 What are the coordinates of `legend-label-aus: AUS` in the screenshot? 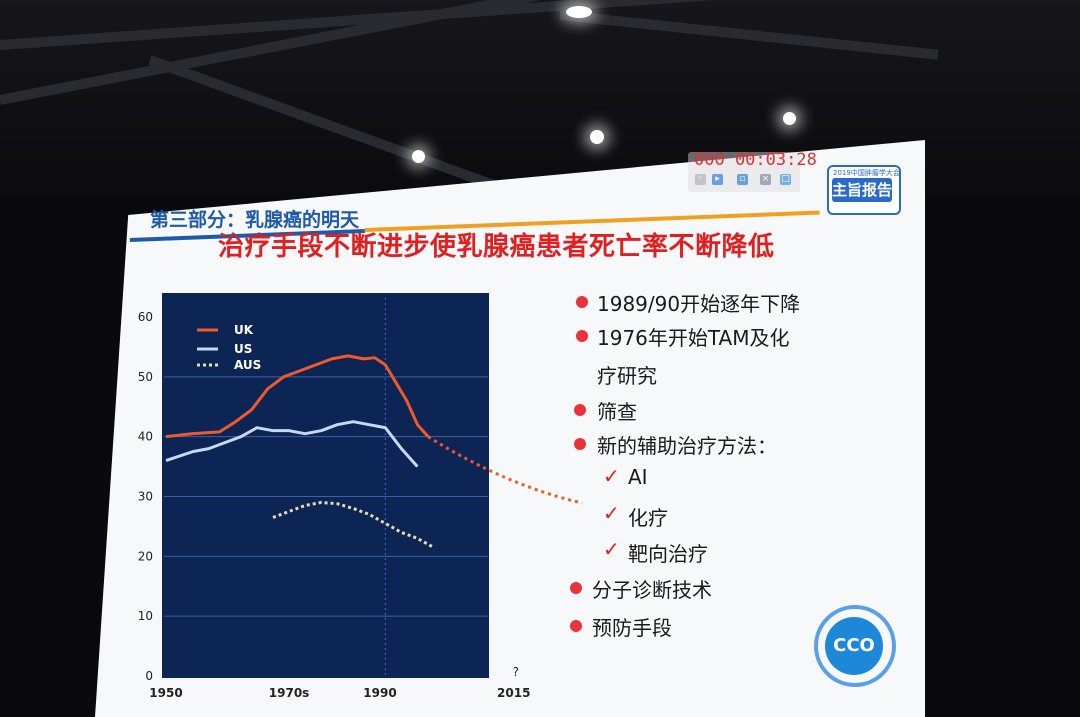 It's located at (247, 365).